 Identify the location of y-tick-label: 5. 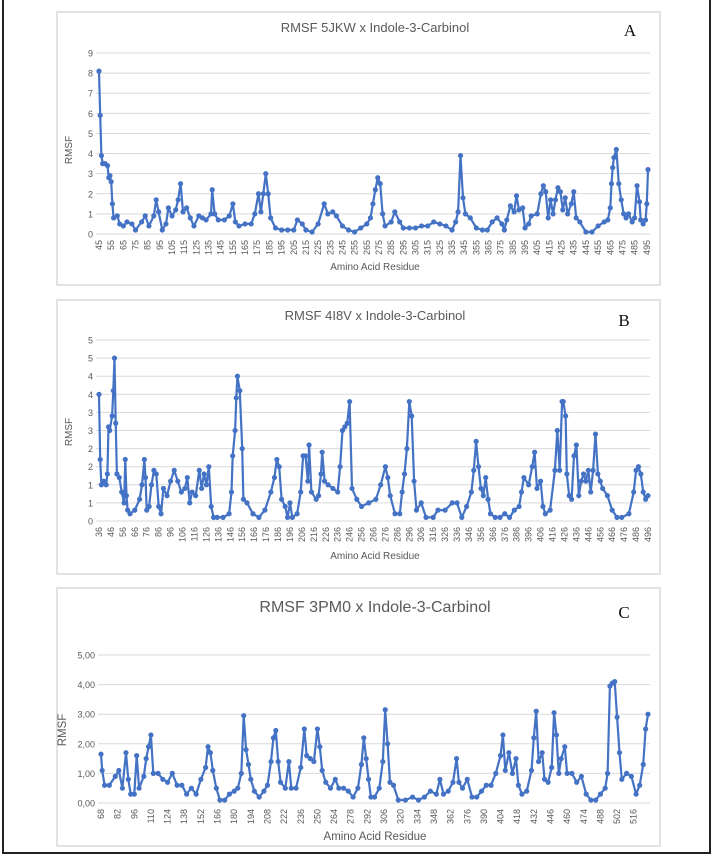
(90, 359).